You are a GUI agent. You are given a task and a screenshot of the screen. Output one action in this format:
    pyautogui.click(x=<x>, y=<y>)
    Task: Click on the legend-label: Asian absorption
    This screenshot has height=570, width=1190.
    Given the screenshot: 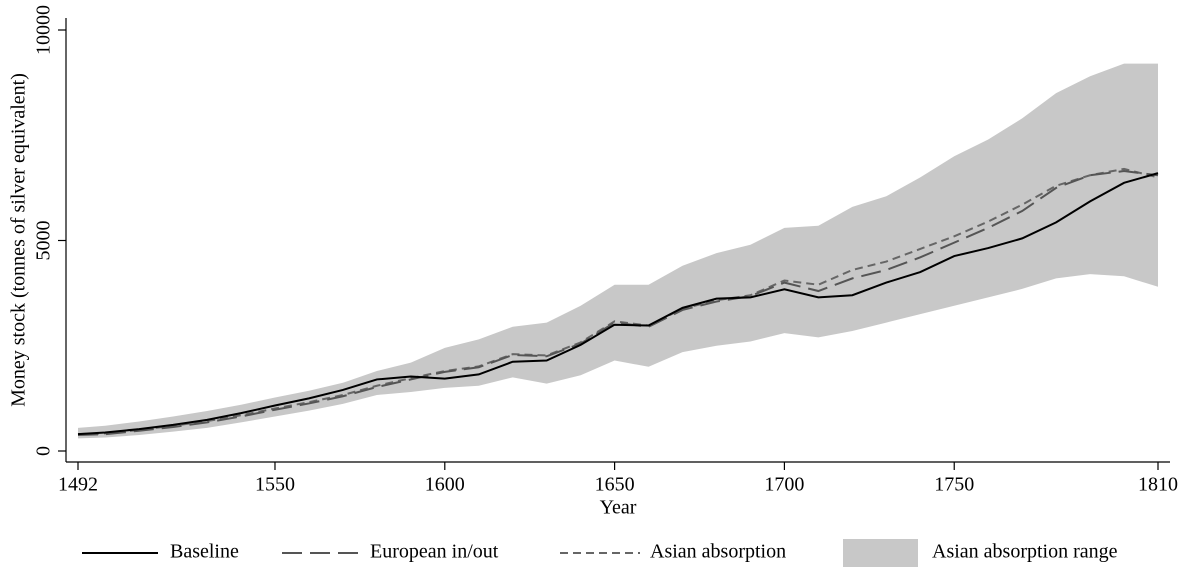 What is the action you would take?
    pyautogui.click(x=718, y=552)
    